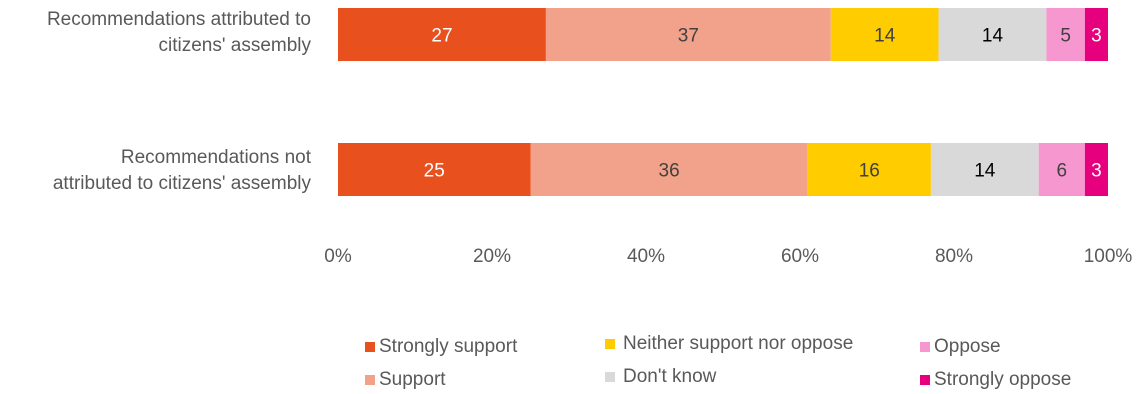  What do you see at coordinates (1108, 256) in the screenshot?
I see `x-tick-label: 100%` at bounding box center [1108, 256].